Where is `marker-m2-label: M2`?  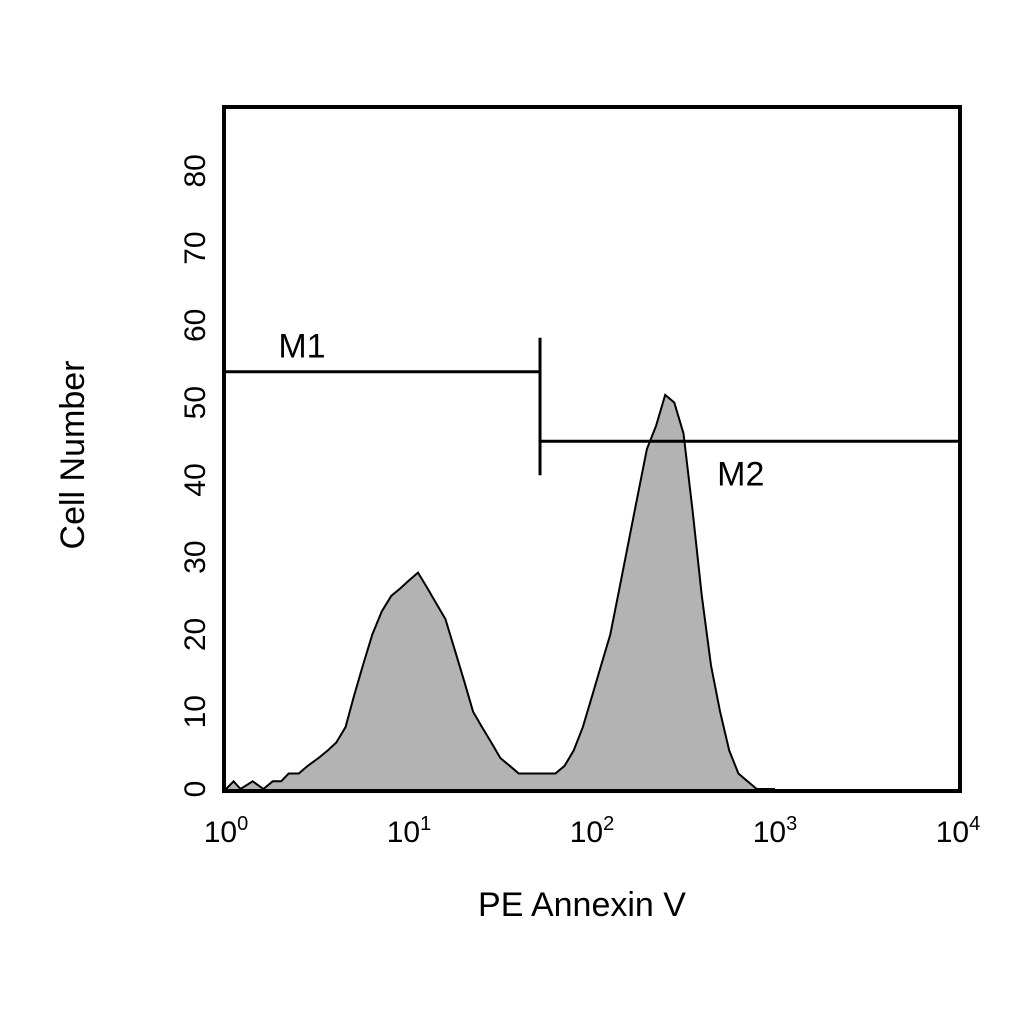 marker-m2-label: M2 is located at coordinates (740, 474).